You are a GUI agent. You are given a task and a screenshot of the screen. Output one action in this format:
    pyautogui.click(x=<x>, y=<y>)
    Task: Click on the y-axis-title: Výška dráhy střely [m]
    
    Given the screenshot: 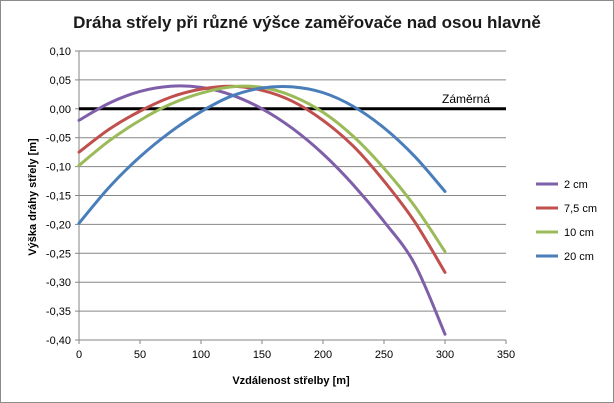 What is the action you would take?
    pyautogui.click(x=33, y=197)
    